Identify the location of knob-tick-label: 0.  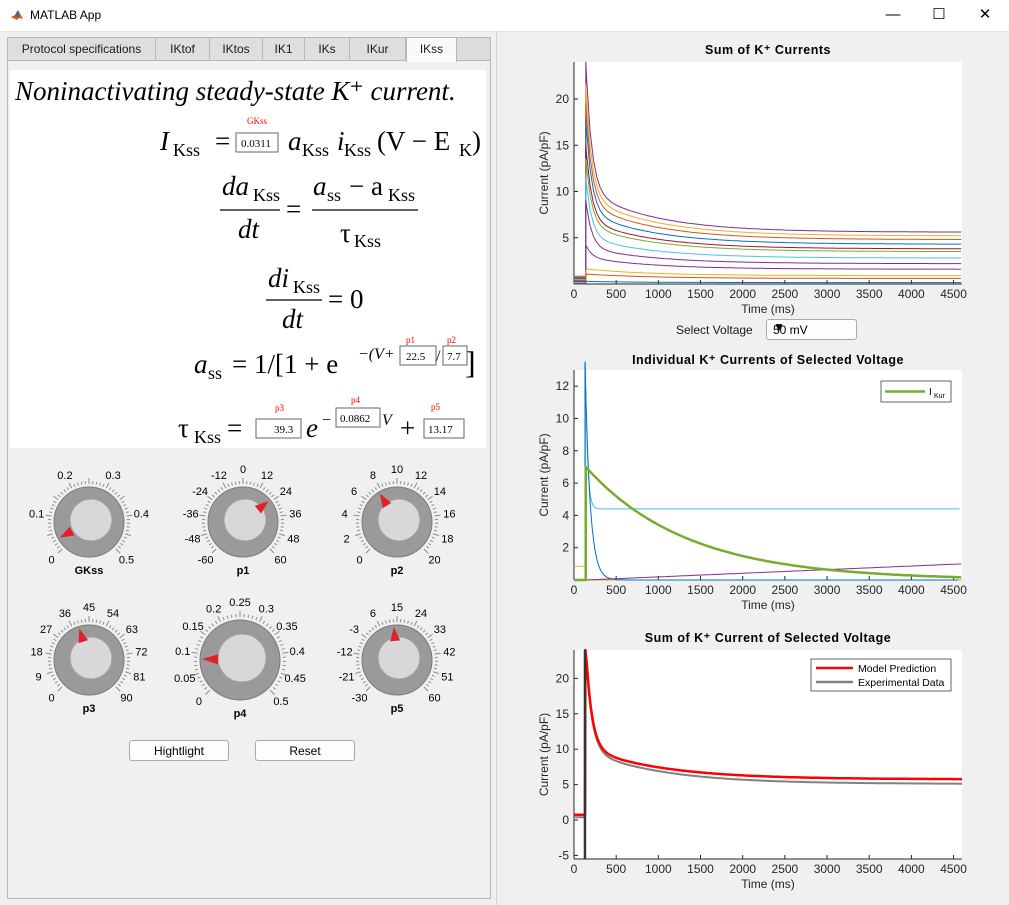
(51, 560).